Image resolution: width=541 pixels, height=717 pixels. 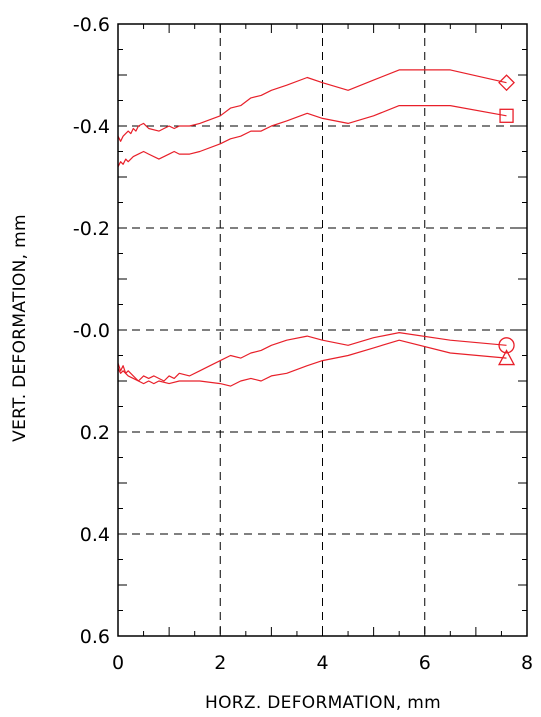 What do you see at coordinates (506, 115) in the screenshot?
I see `square-marker` at bounding box center [506, 115].